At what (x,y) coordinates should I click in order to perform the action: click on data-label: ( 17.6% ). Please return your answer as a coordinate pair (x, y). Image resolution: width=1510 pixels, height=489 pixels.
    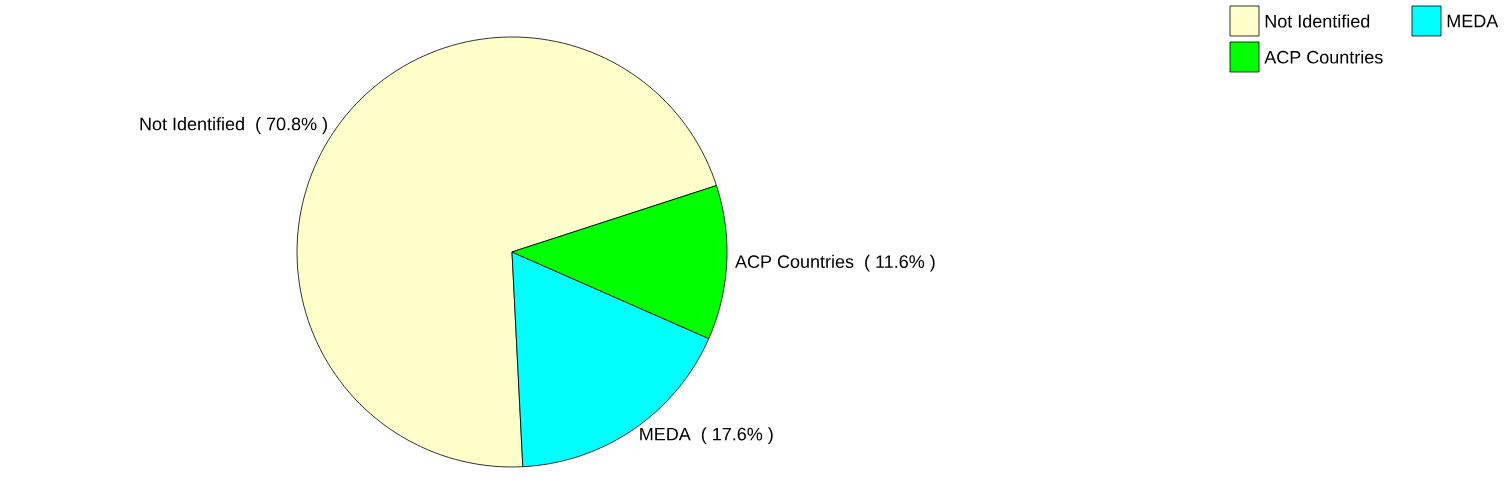
    Looking at the image, I should click on (737, 436).